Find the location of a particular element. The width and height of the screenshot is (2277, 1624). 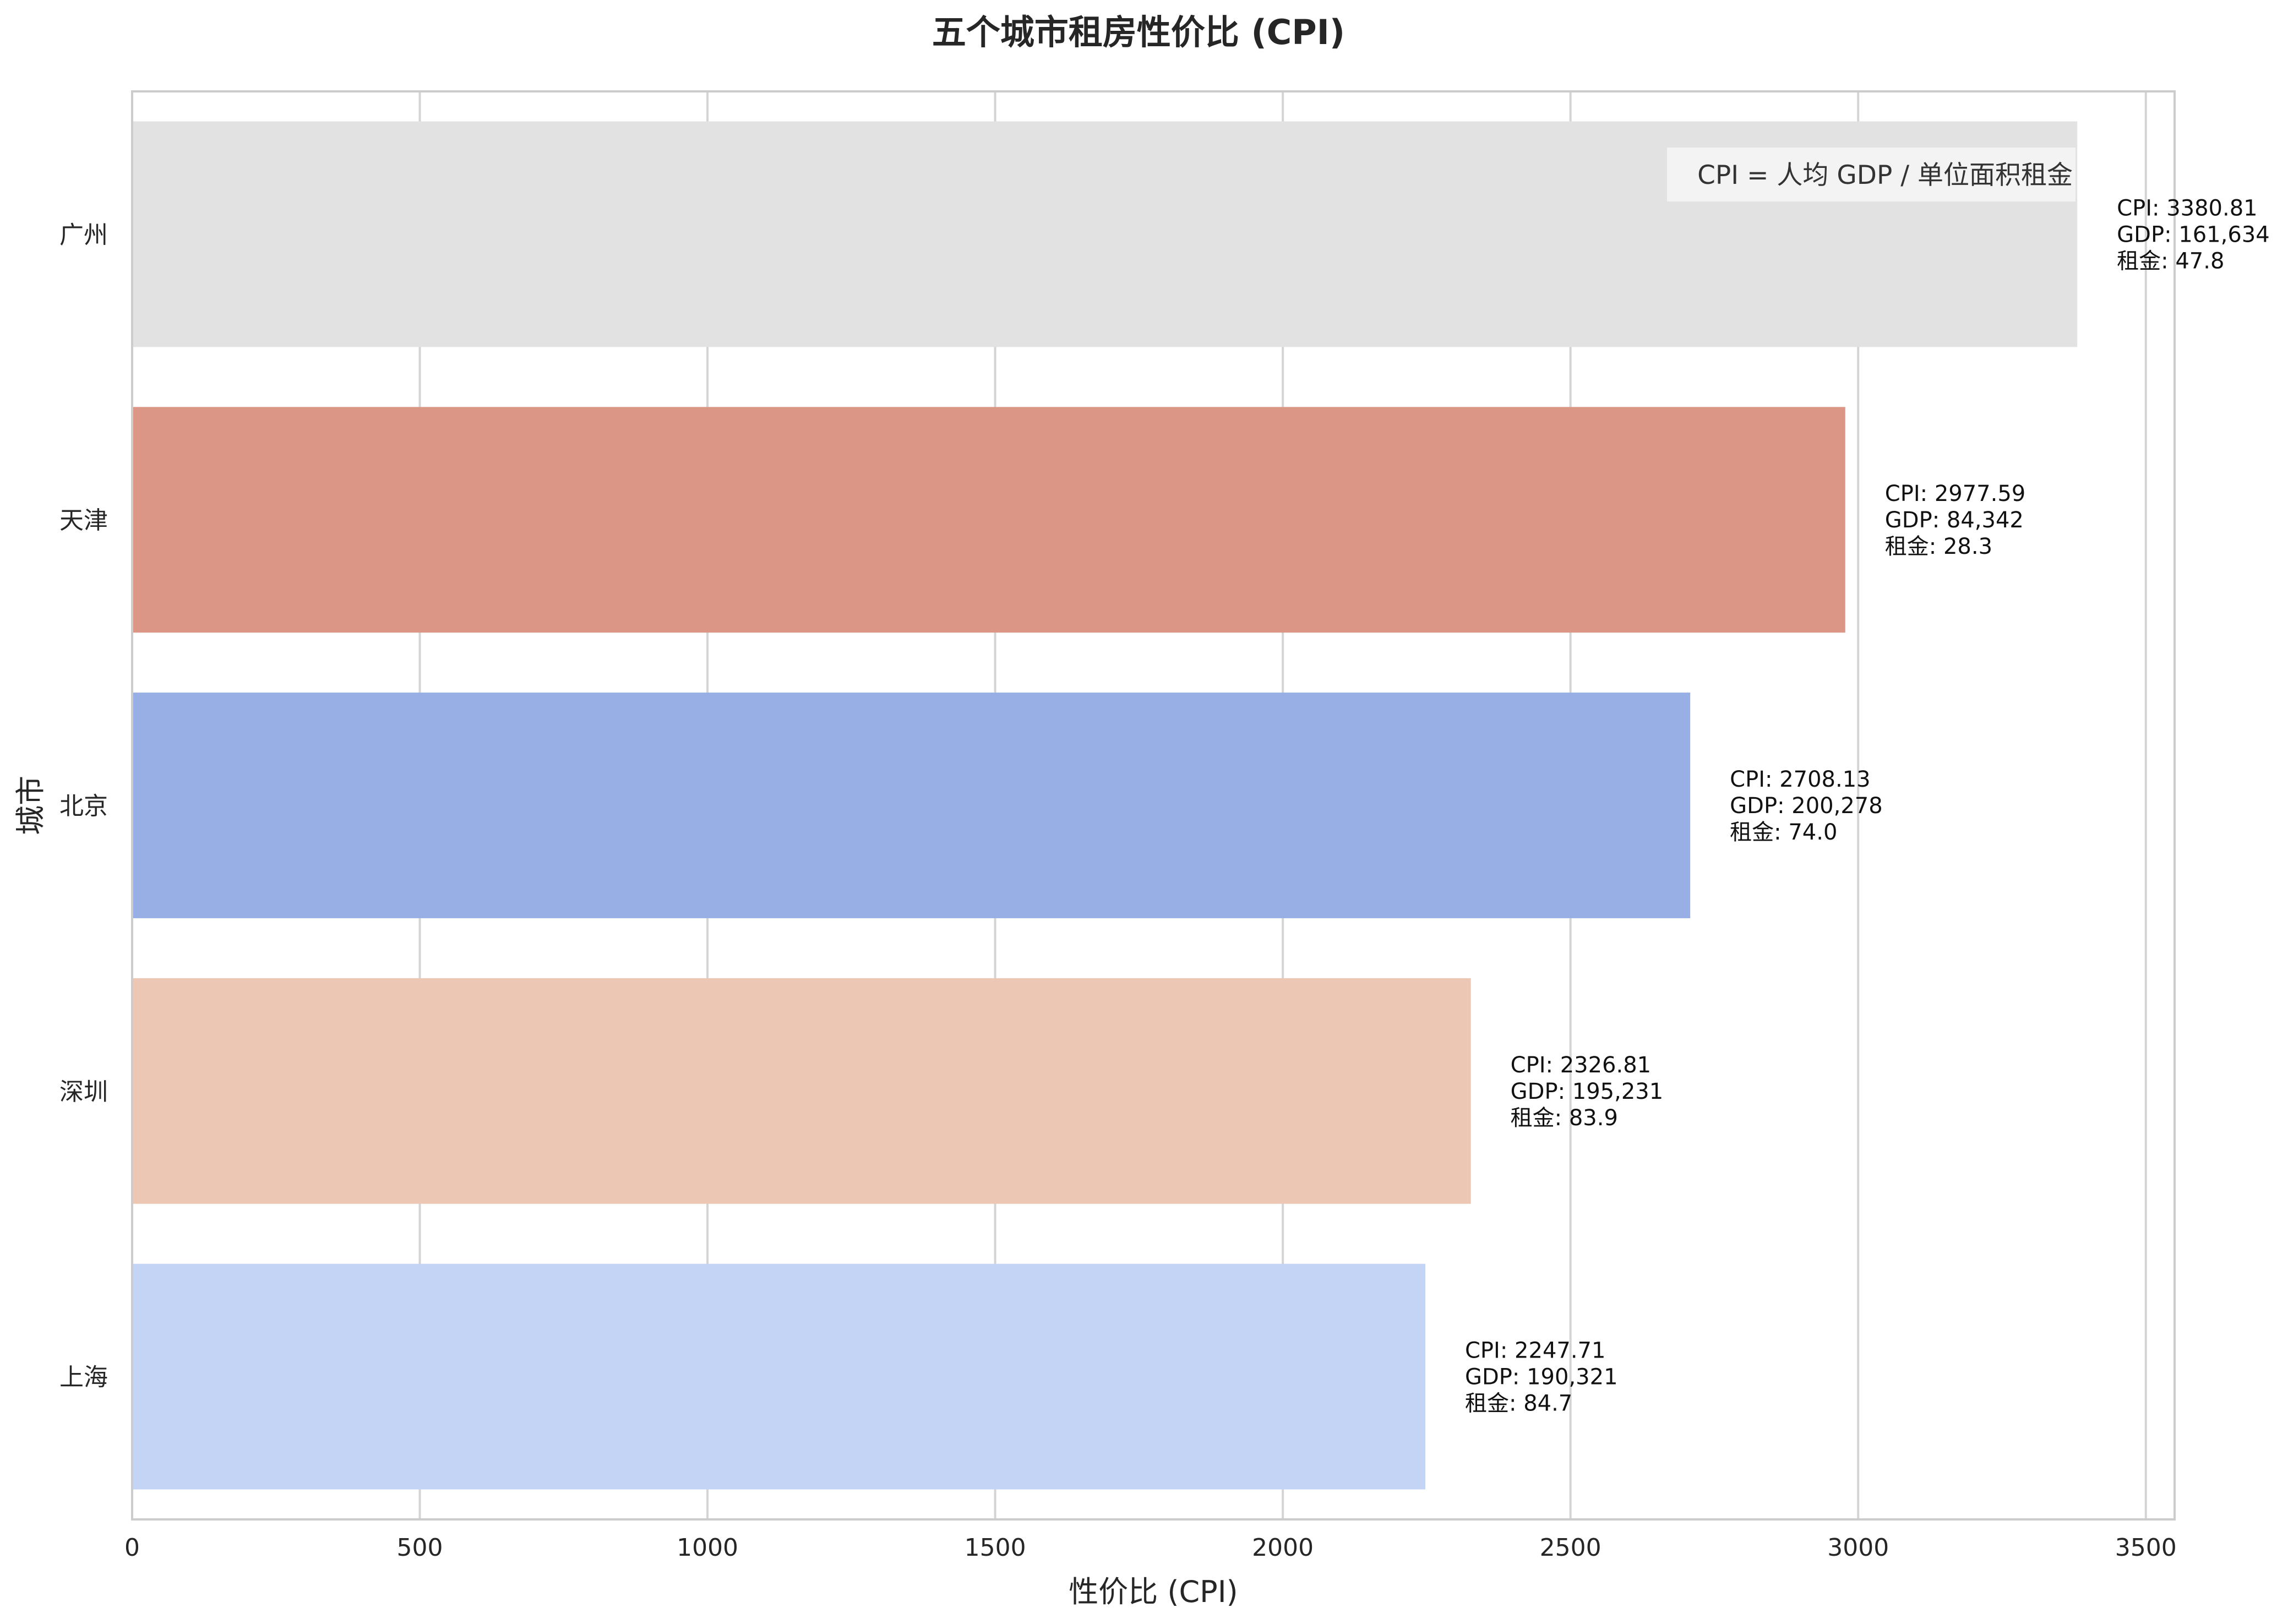

bar-annotation-line: GDP: 200,278 is located at coordinates (1806, 806).